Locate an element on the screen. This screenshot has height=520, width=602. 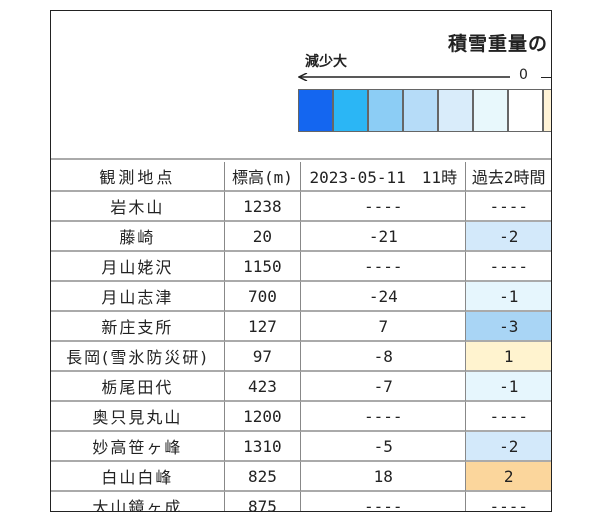
table-row: 奥只見丸山 1200 ---- ---- is located at coordinates (301, 417).